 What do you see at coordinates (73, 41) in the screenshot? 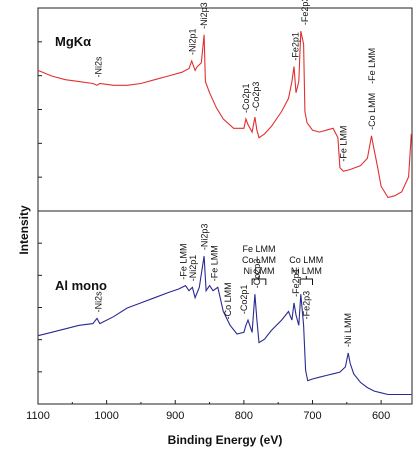
I see `top-panel-title: MgKα` at bounding box center [73, 41].